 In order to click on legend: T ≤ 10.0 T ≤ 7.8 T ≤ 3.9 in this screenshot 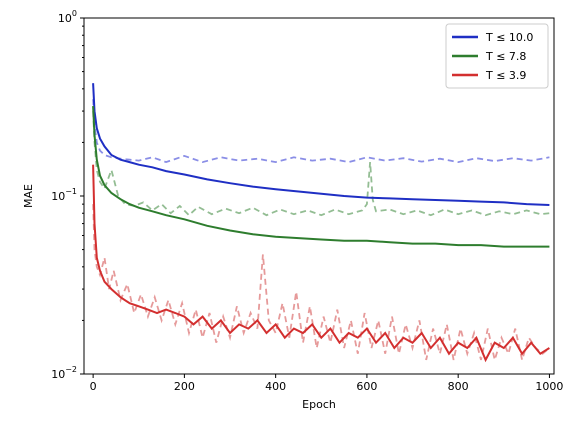, I will do `click(497, 56)`.